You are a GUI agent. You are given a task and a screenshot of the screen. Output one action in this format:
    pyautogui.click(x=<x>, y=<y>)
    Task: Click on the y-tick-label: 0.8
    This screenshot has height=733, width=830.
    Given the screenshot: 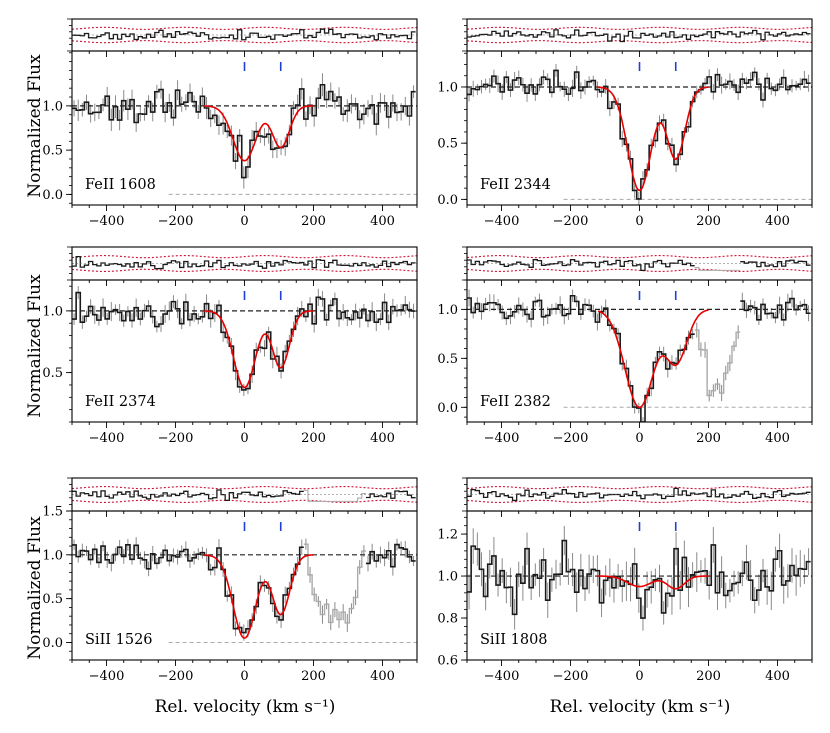 What is the action you would take?
    pyautogui.click(x=447, y=619)
    